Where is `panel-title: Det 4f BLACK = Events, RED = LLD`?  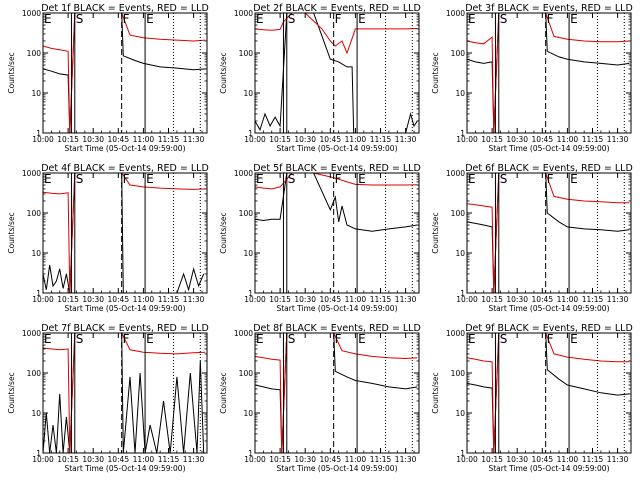
panel-title: Det 4f BLACK = Events, RED = LLD is located at coordinates (125, 168).